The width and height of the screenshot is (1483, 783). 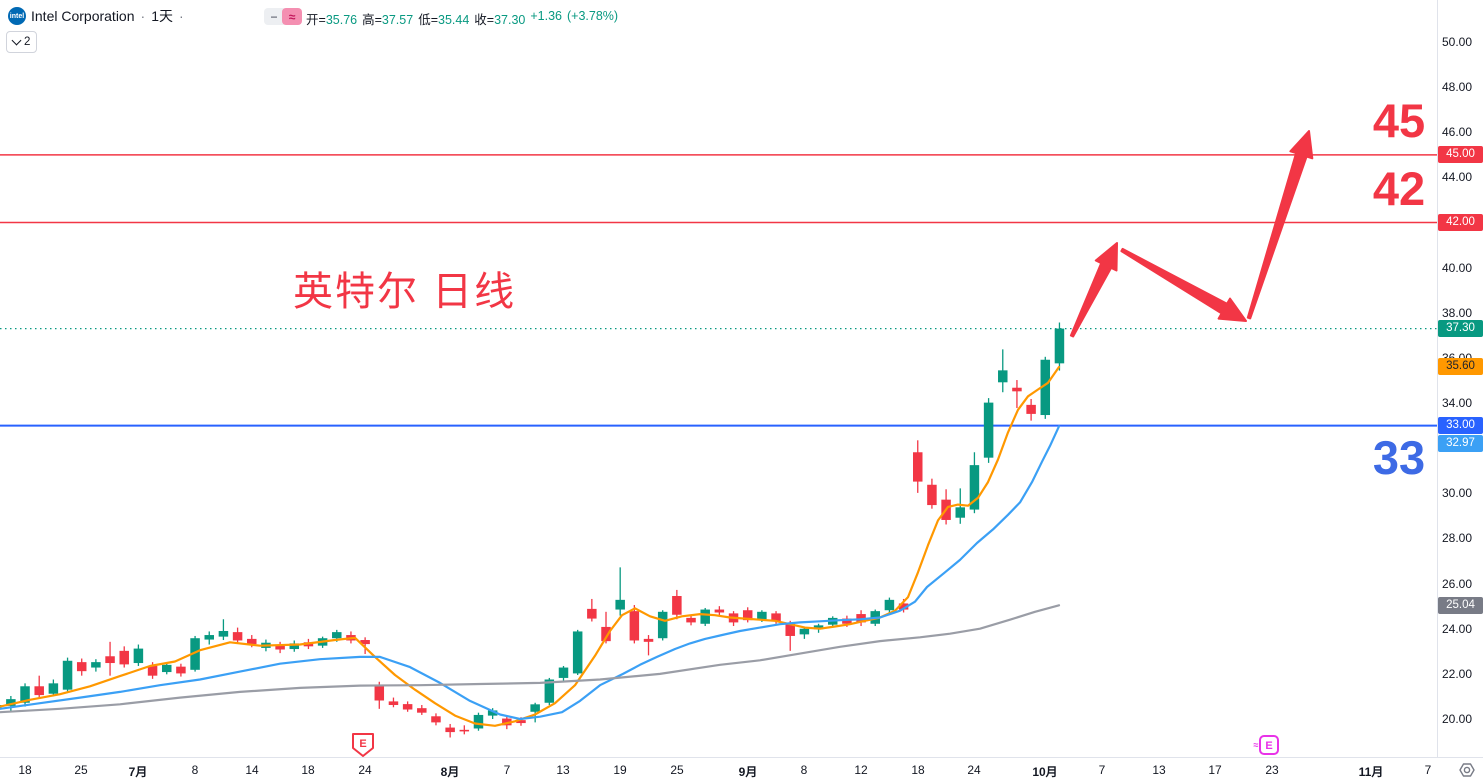 I want to click on price-tick: 22.00, so click(x=1457, y=673).